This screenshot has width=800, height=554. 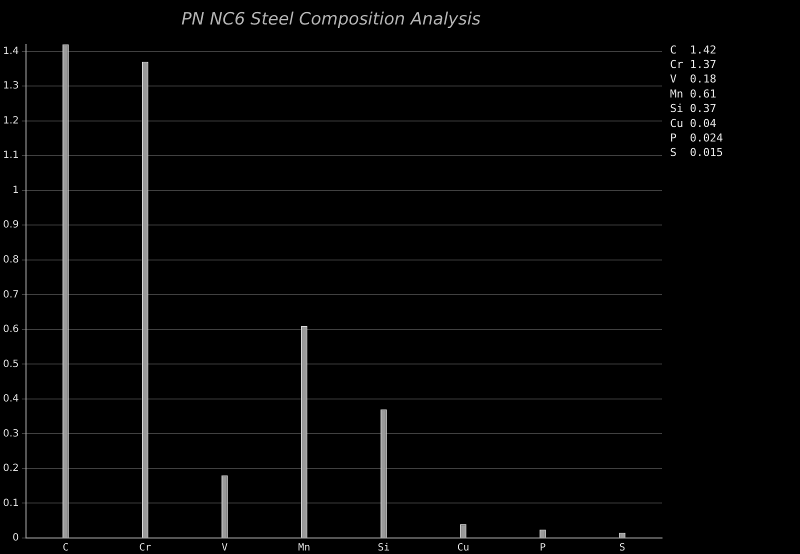 I want to click on y-tick-label: 0.8, so click(x=10, y=260).